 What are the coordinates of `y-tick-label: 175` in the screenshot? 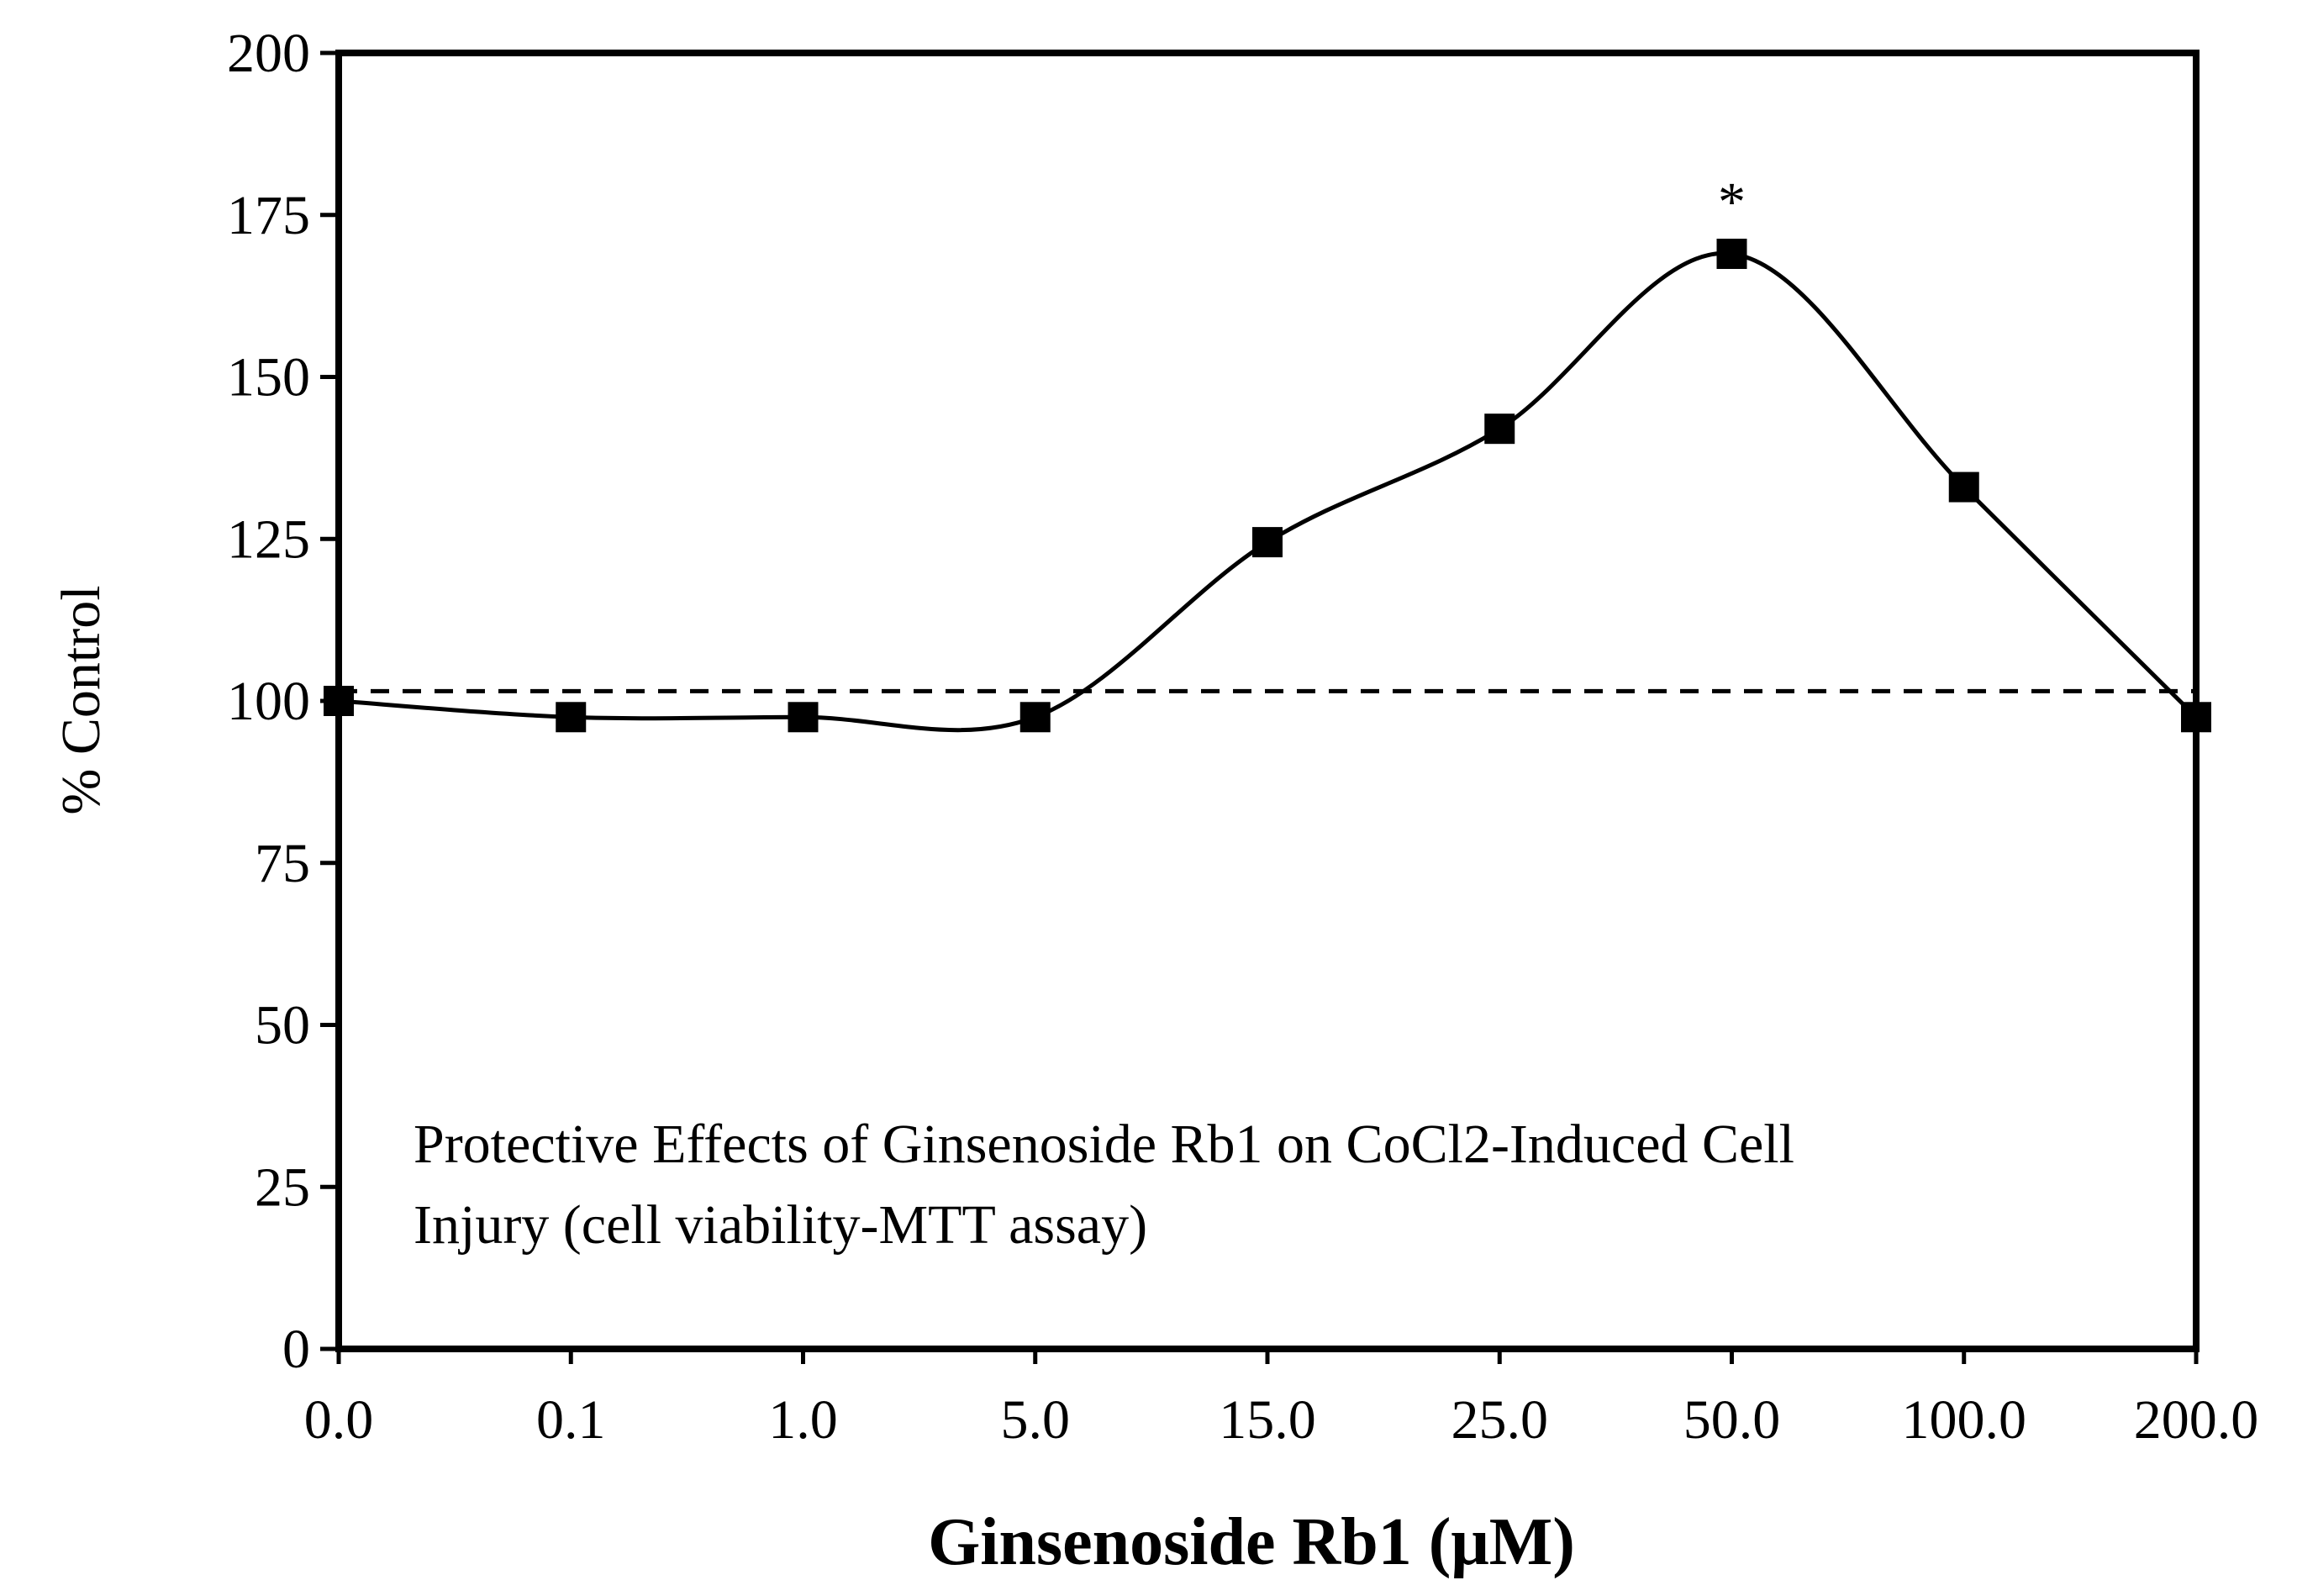 It's located at (268, 216).